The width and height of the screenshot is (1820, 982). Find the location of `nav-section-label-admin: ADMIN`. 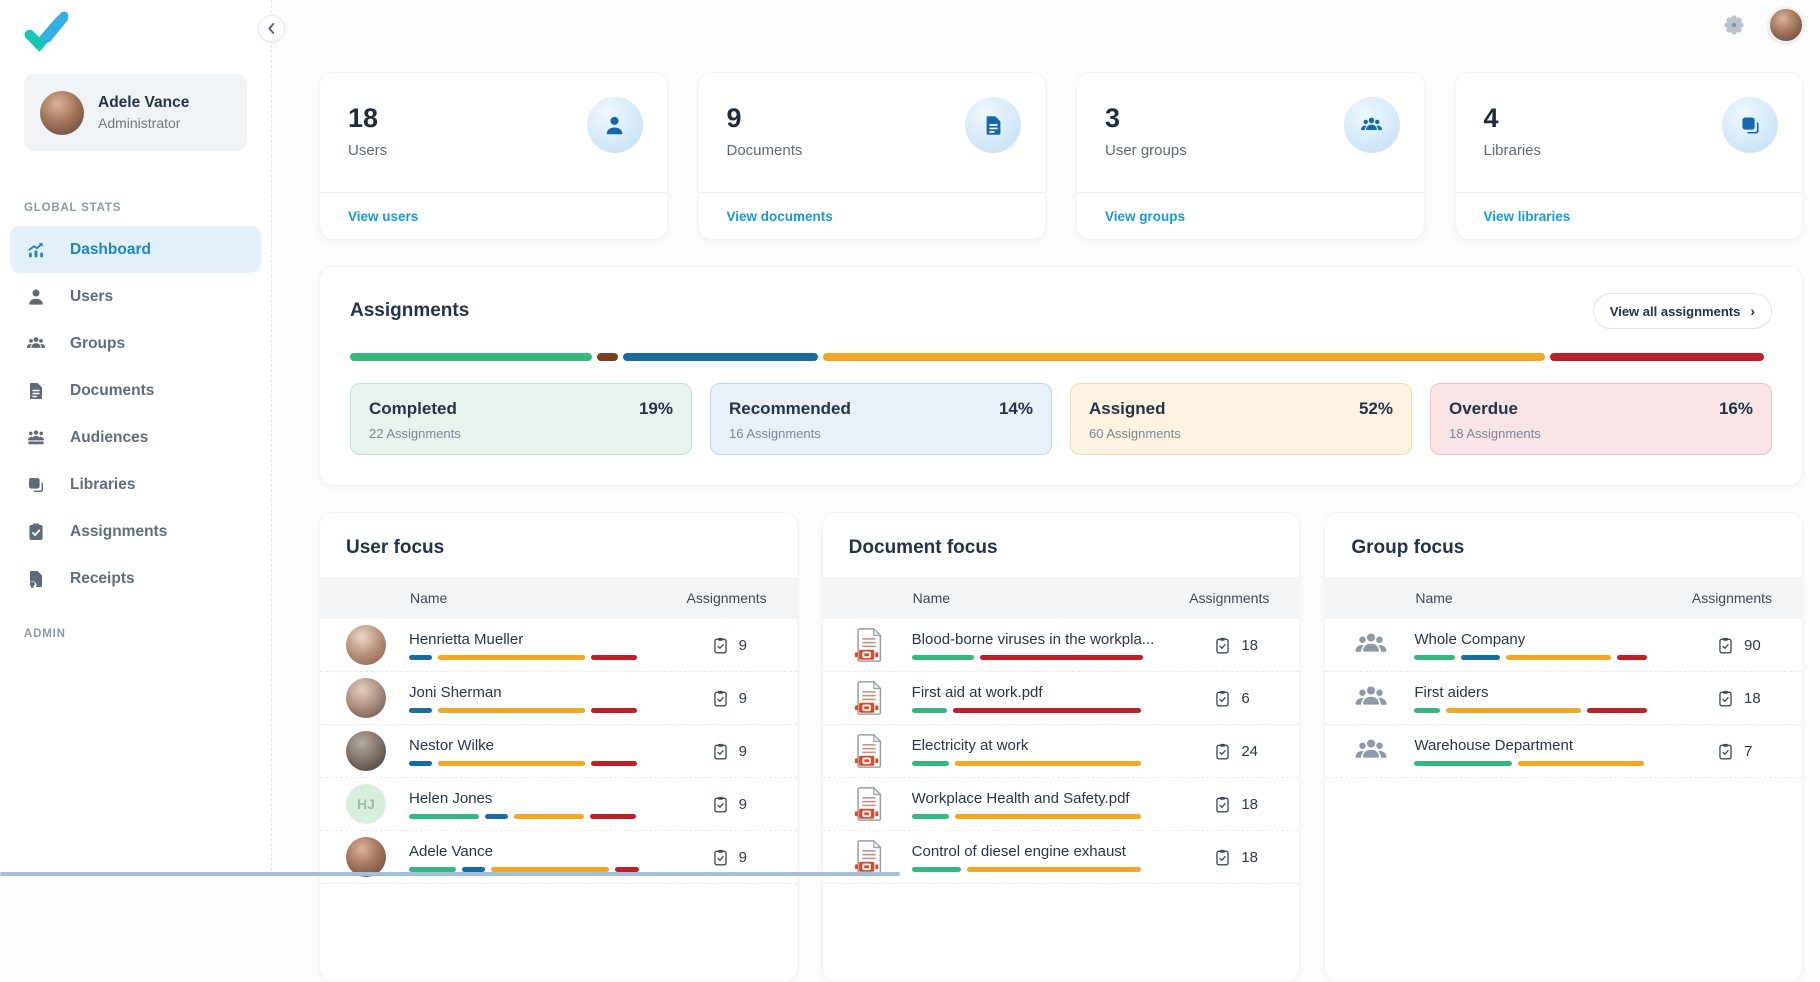

nav-section-label-admin: ADMIN is located at coordinates (135, 634).